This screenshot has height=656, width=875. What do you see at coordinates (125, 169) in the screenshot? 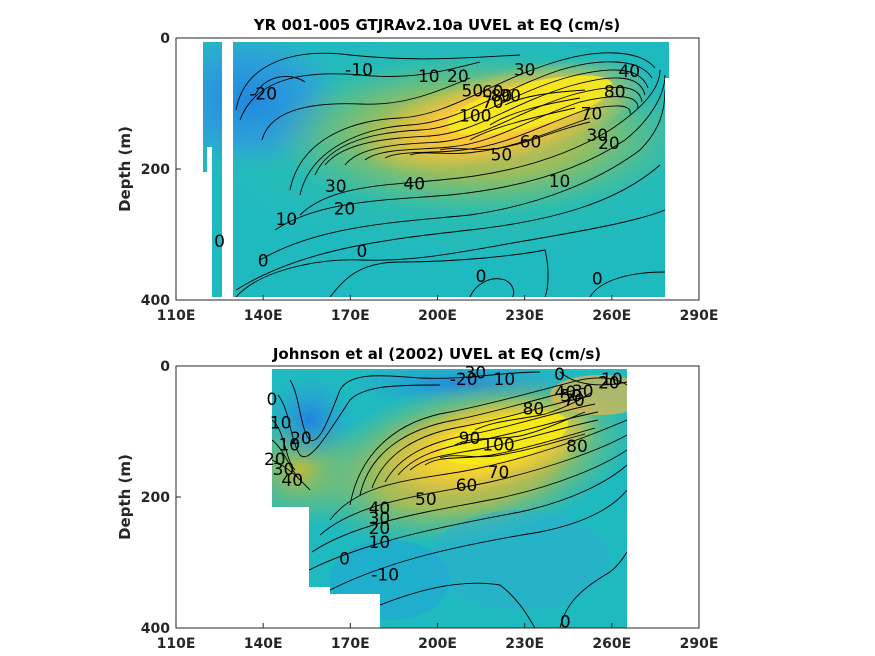
I see `panel-1-y-axis-label: Depth (m)` at bounding box center [125, 169].